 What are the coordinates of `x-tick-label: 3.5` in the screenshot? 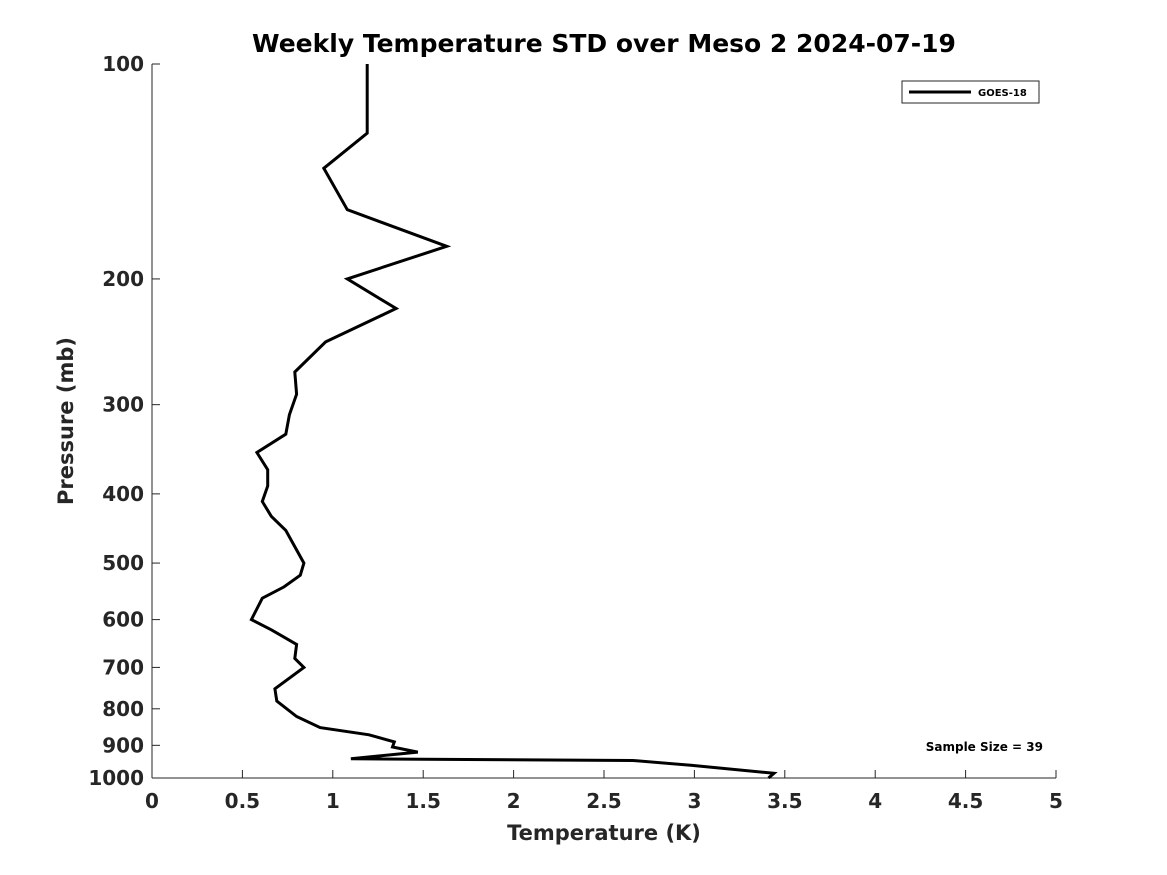 It's located at (784, 801).